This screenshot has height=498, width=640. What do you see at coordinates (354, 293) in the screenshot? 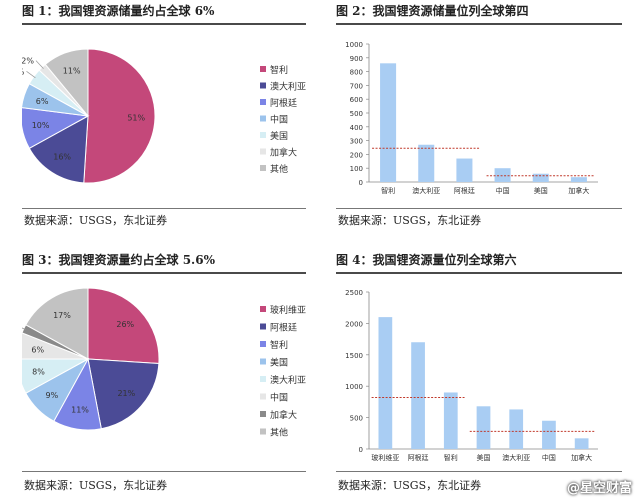
I see `y-tick-label: 2500` at bounding box center [354, 293].